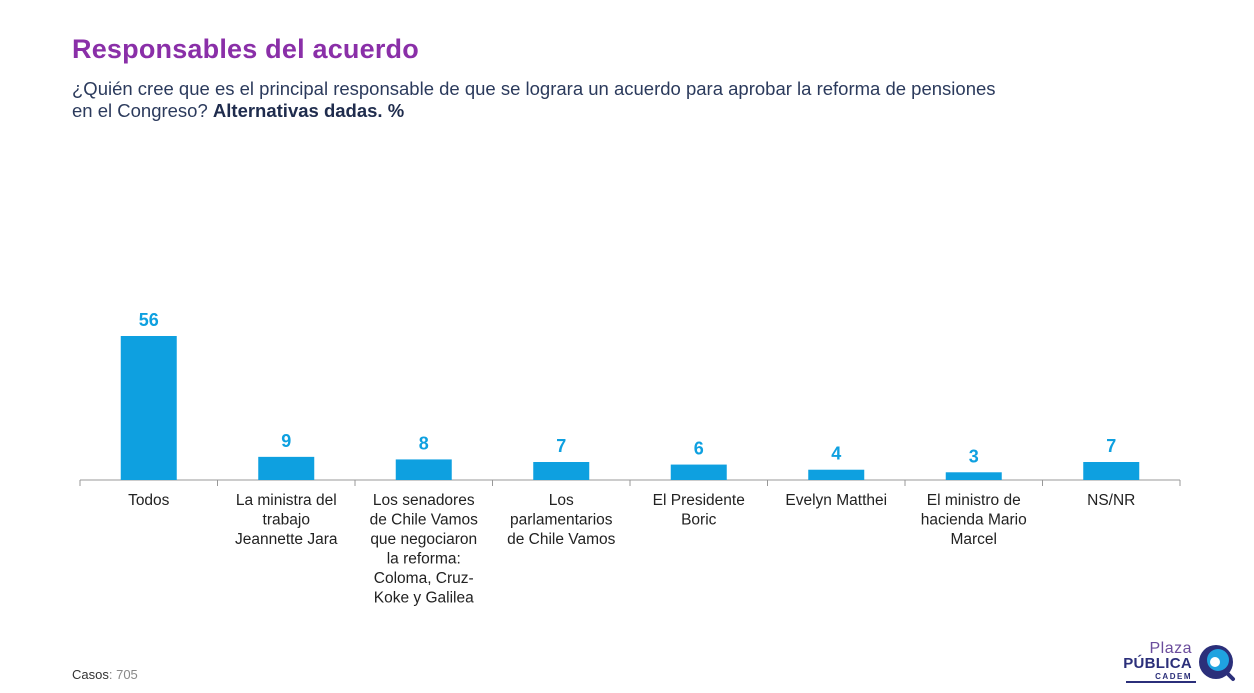  I want to click on category-label-line: Los senadores, so click(424, 500).